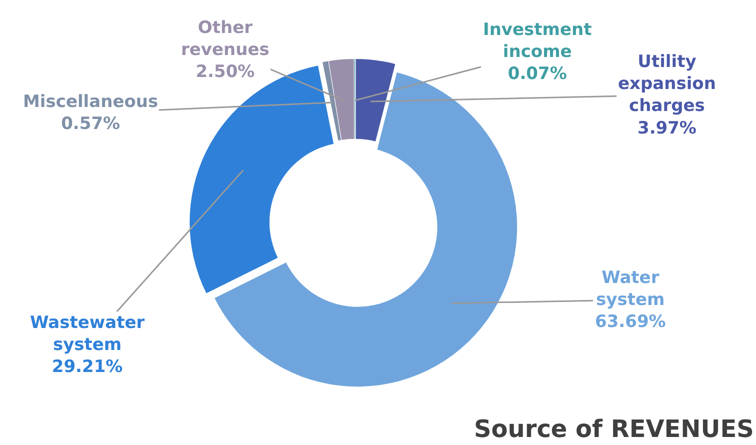 This screenshot has height=445, width=756. Describe the element at coordinates (90, 124) in the screenshot. I see `data-label: 0.57%` at that location.